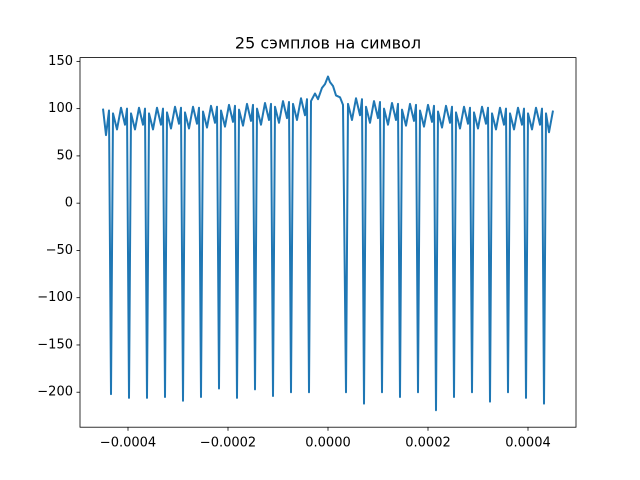  What do you see at coordinates (128, 443) in the screenshot?
I see `x-tick-label: −0.0004` at bounding box center [128, 443].